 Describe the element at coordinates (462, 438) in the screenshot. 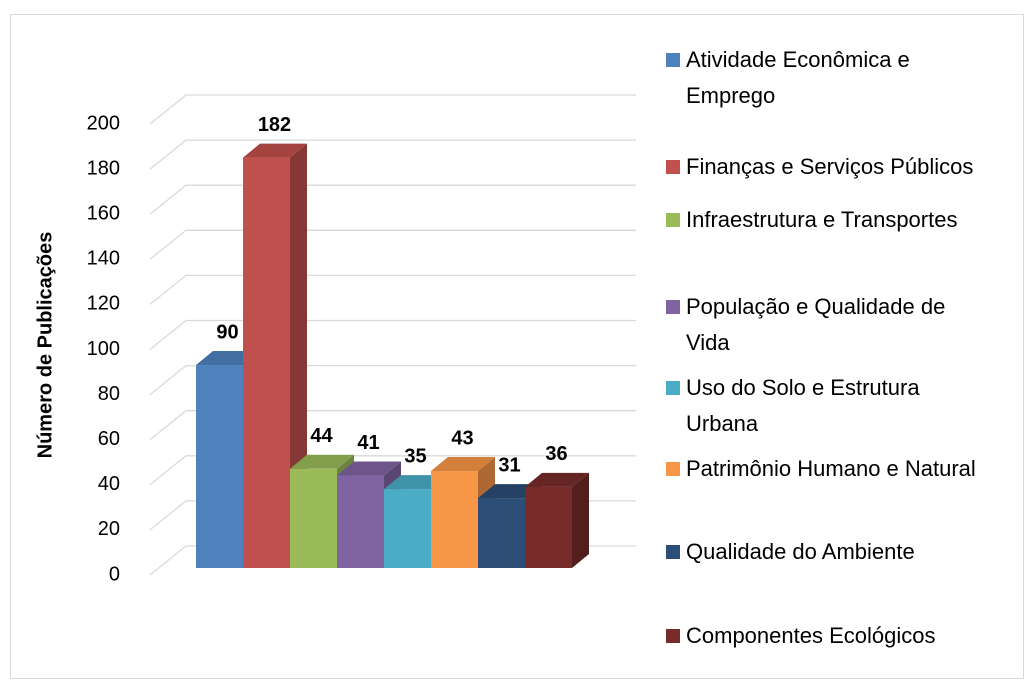

I see `data-label: 43` at that location.